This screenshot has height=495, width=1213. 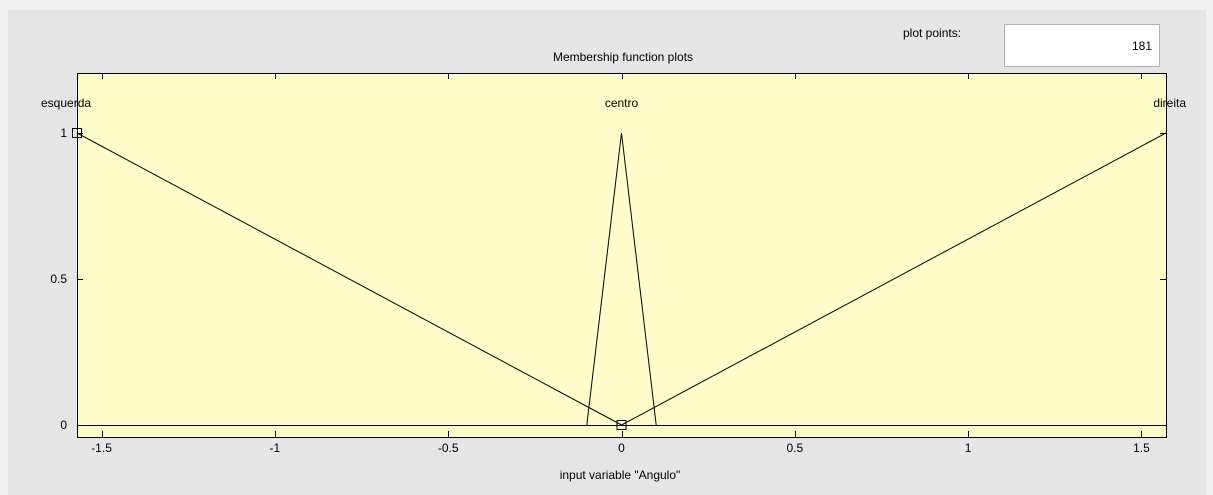 I want to click on x-axis-label: input variable "Angulo", so click(x=620, y=475).